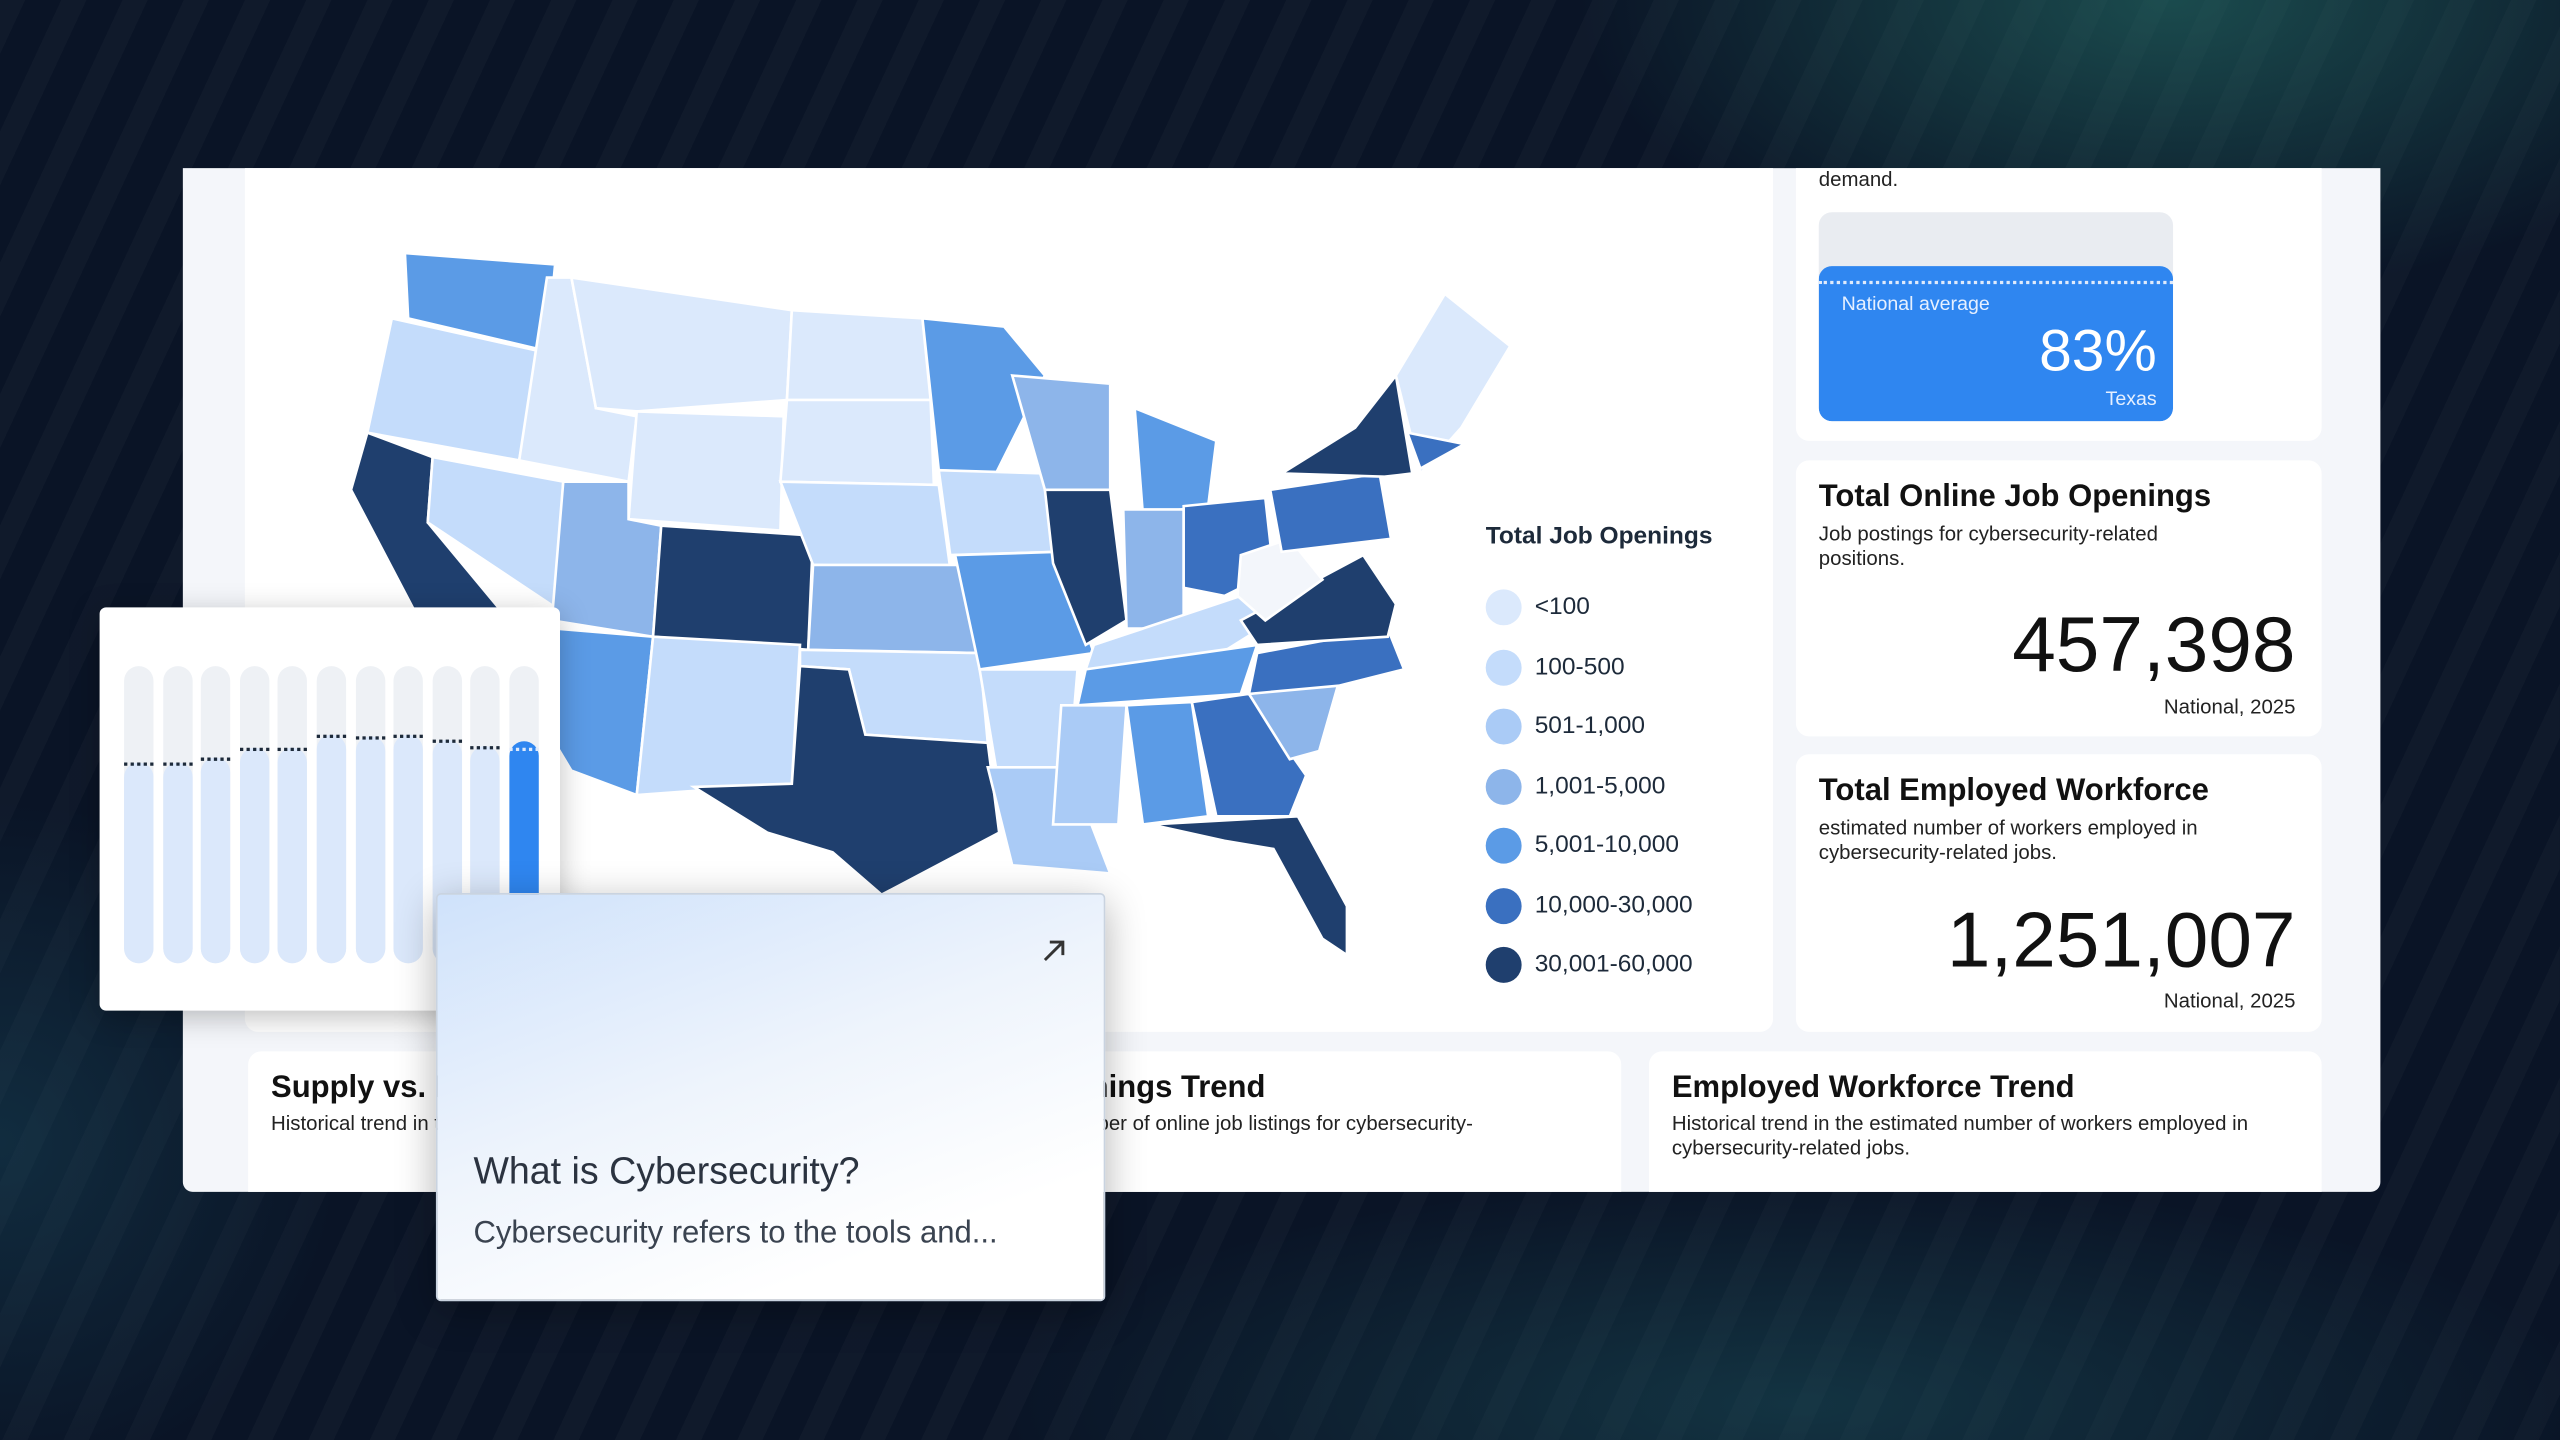 This screenshot has width=2560, height=1440. Describe the element at coordinates (1599, 536) in the screenshot. I see `legend-title: Total Job Openings` at that location.